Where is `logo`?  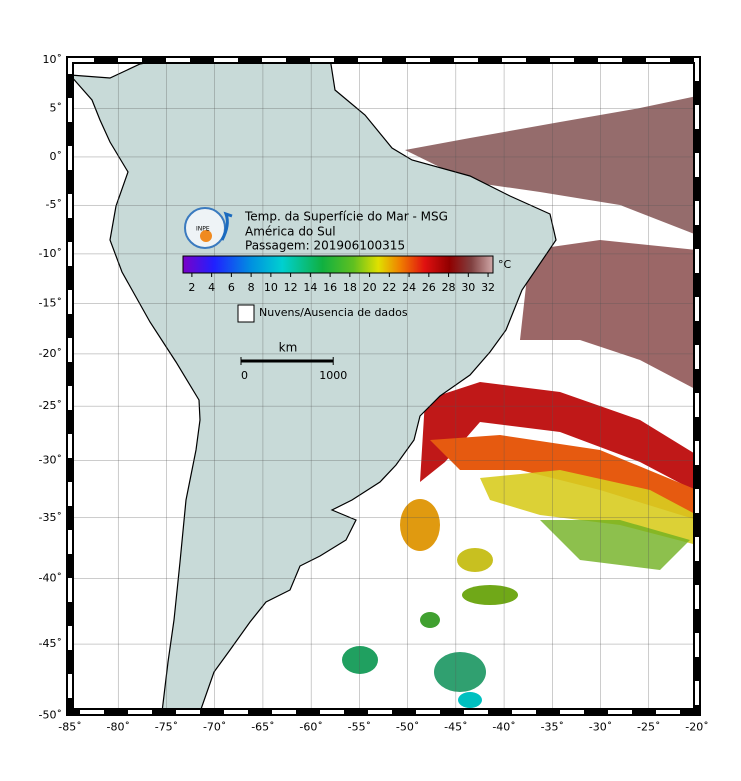 logo is located at coordinates (205, 228).